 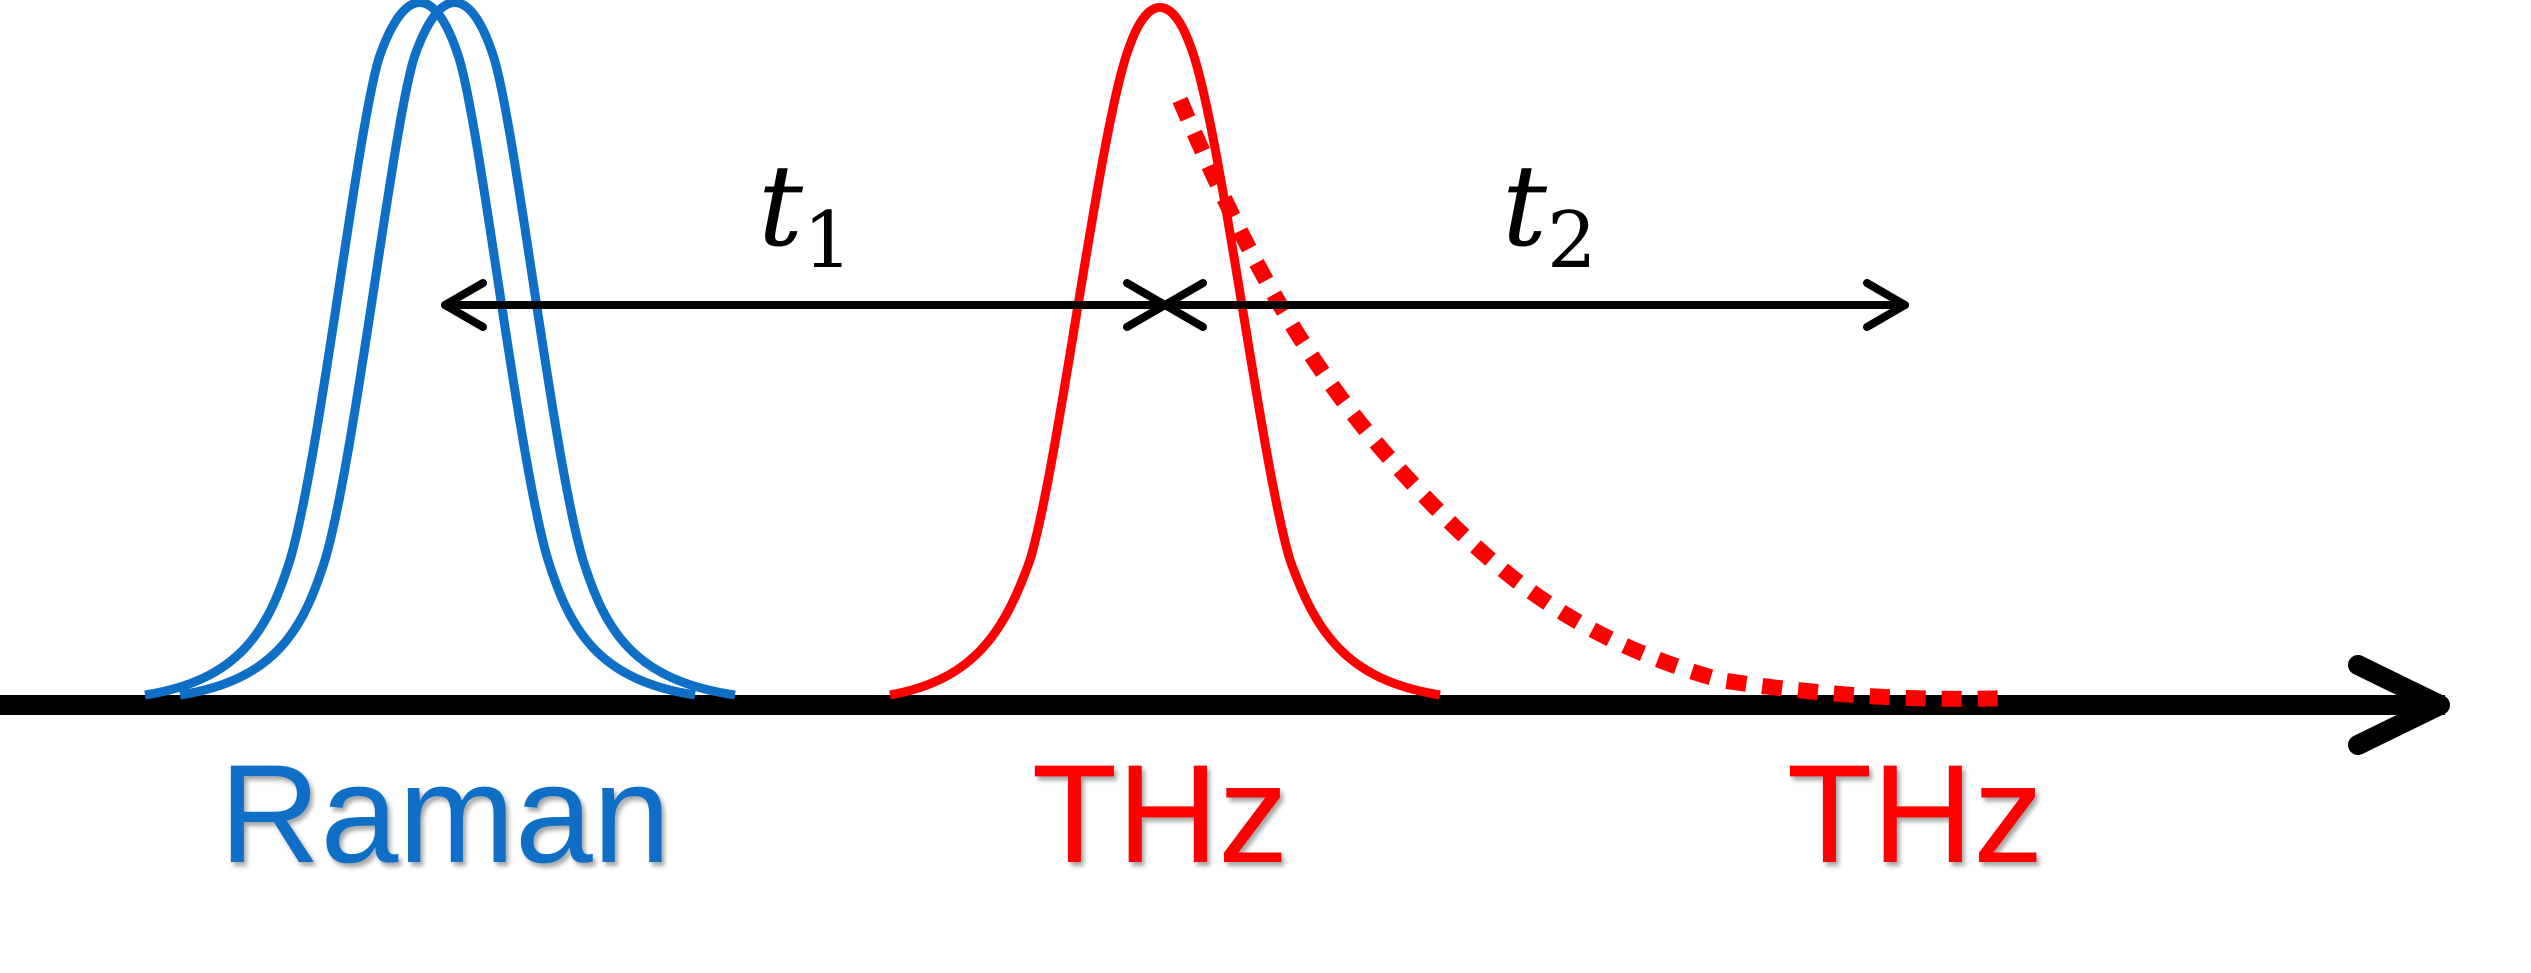 I want to click on t1-label: t1, so click(x=805, y=214).